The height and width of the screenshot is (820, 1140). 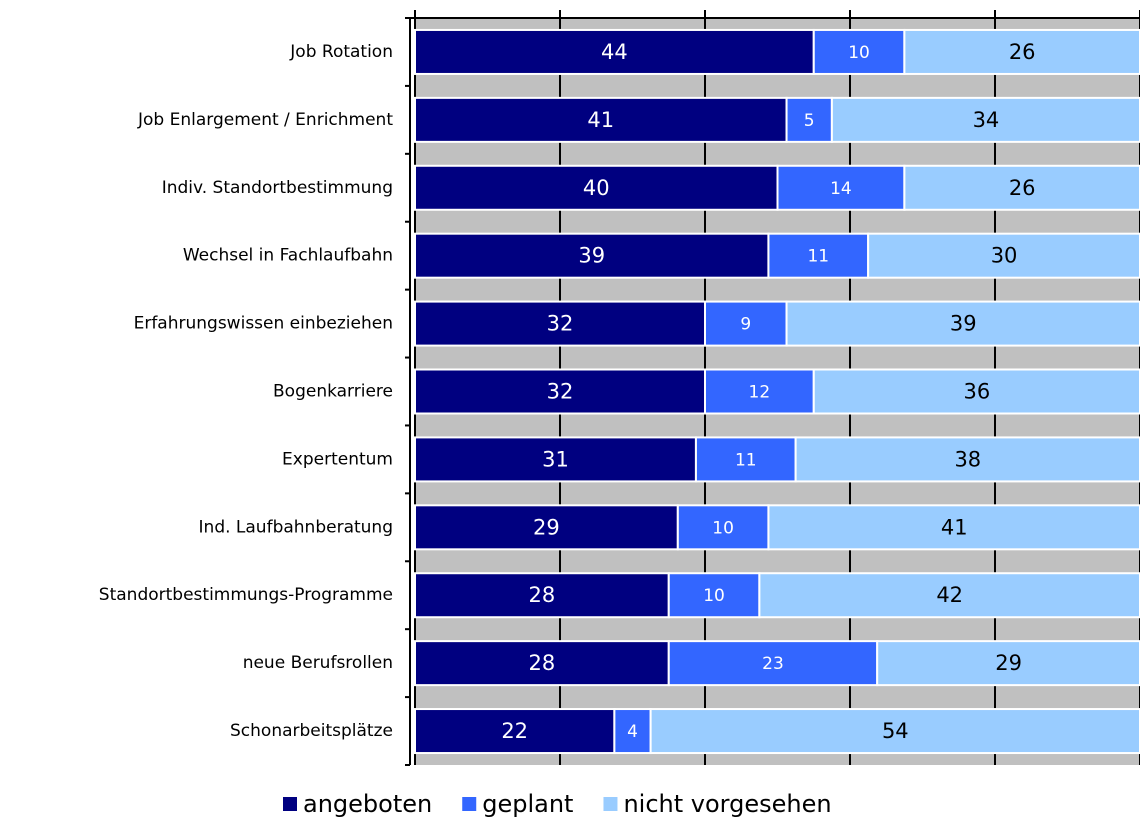 I want to click on category-label: Schonarbeitsplätze, so click(x=311, y=731).